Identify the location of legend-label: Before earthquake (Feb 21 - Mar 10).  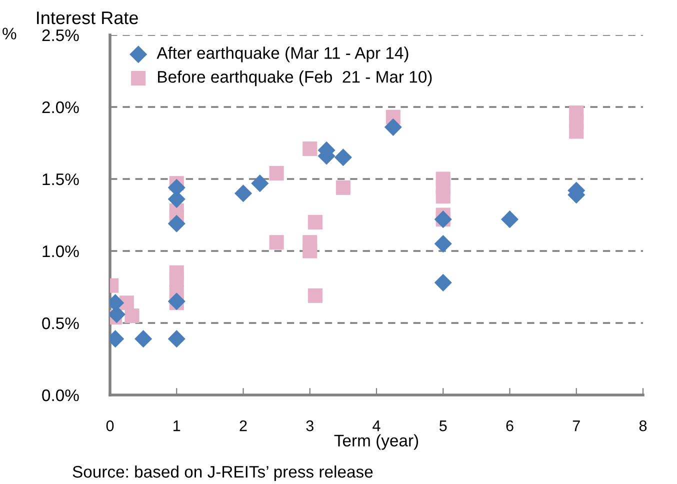
(295, 78).